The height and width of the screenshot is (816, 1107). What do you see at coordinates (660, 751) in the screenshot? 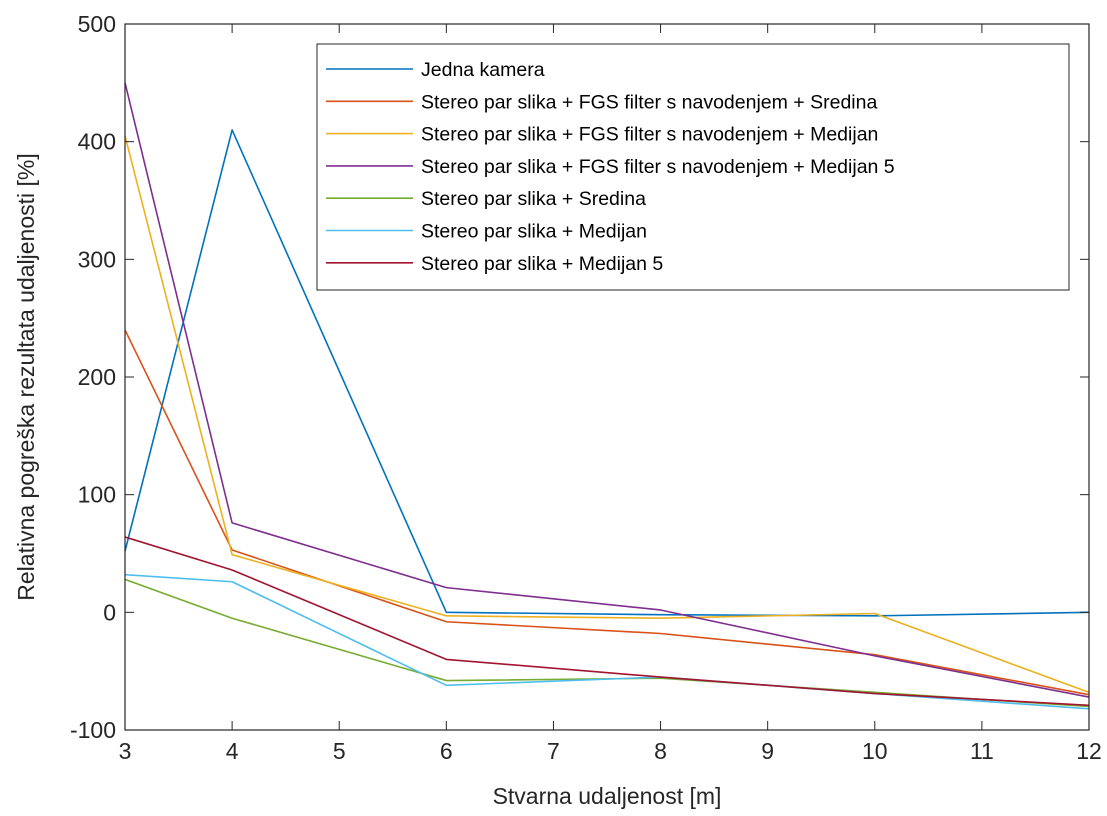
I see `x-tick-label: 8` at bounding box center [660, 751].